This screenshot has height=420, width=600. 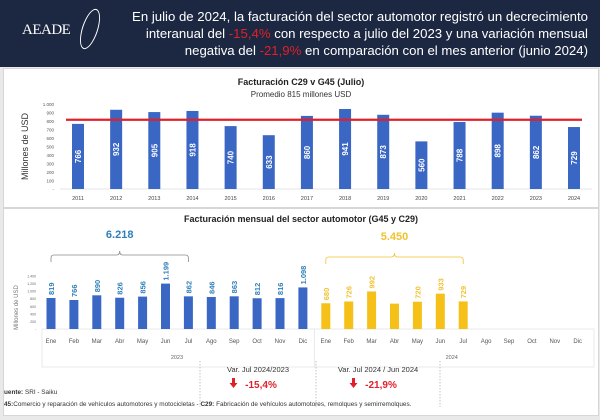 What do you see at coordinates (349, 315) in the screenshot?
I see `bar-2024-Feb` at bounding box center [349, 315].